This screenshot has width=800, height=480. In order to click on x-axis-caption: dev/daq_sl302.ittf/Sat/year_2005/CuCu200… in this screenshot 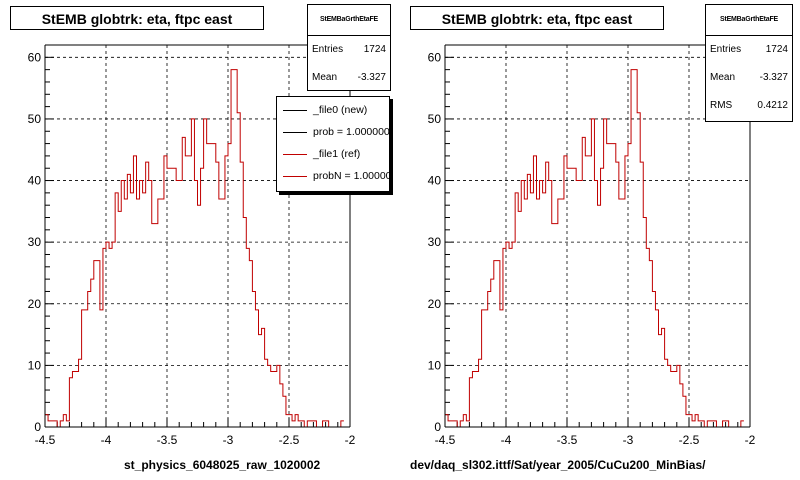, I will do `click(558, 465)`.